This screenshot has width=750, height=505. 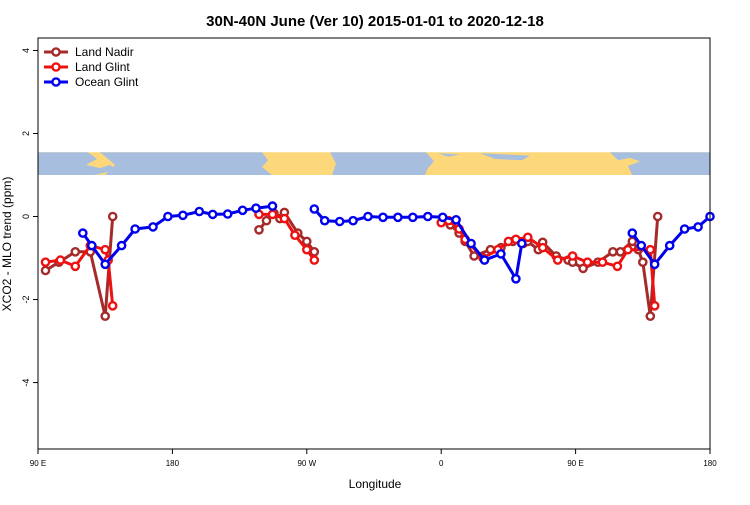 What do you see at coordinates (441, 463) in the screenshot?
I see `x-tick-label: 0` at bounding box center [441, 463].